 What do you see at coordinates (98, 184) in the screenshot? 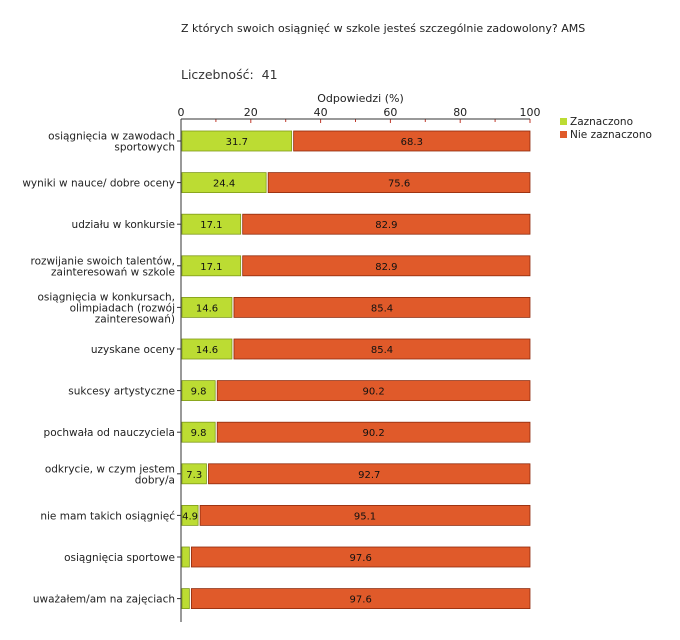
I see `category-label: wyniki w nauce/ dobre oceny` at bounding box center [98, 184].